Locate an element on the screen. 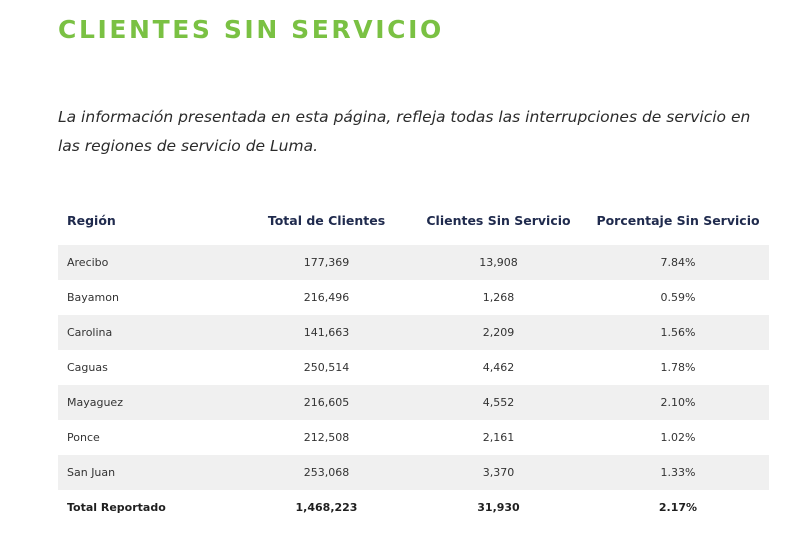  header-total-clientes: Total de Clientes is located at coordinates (326, 220).